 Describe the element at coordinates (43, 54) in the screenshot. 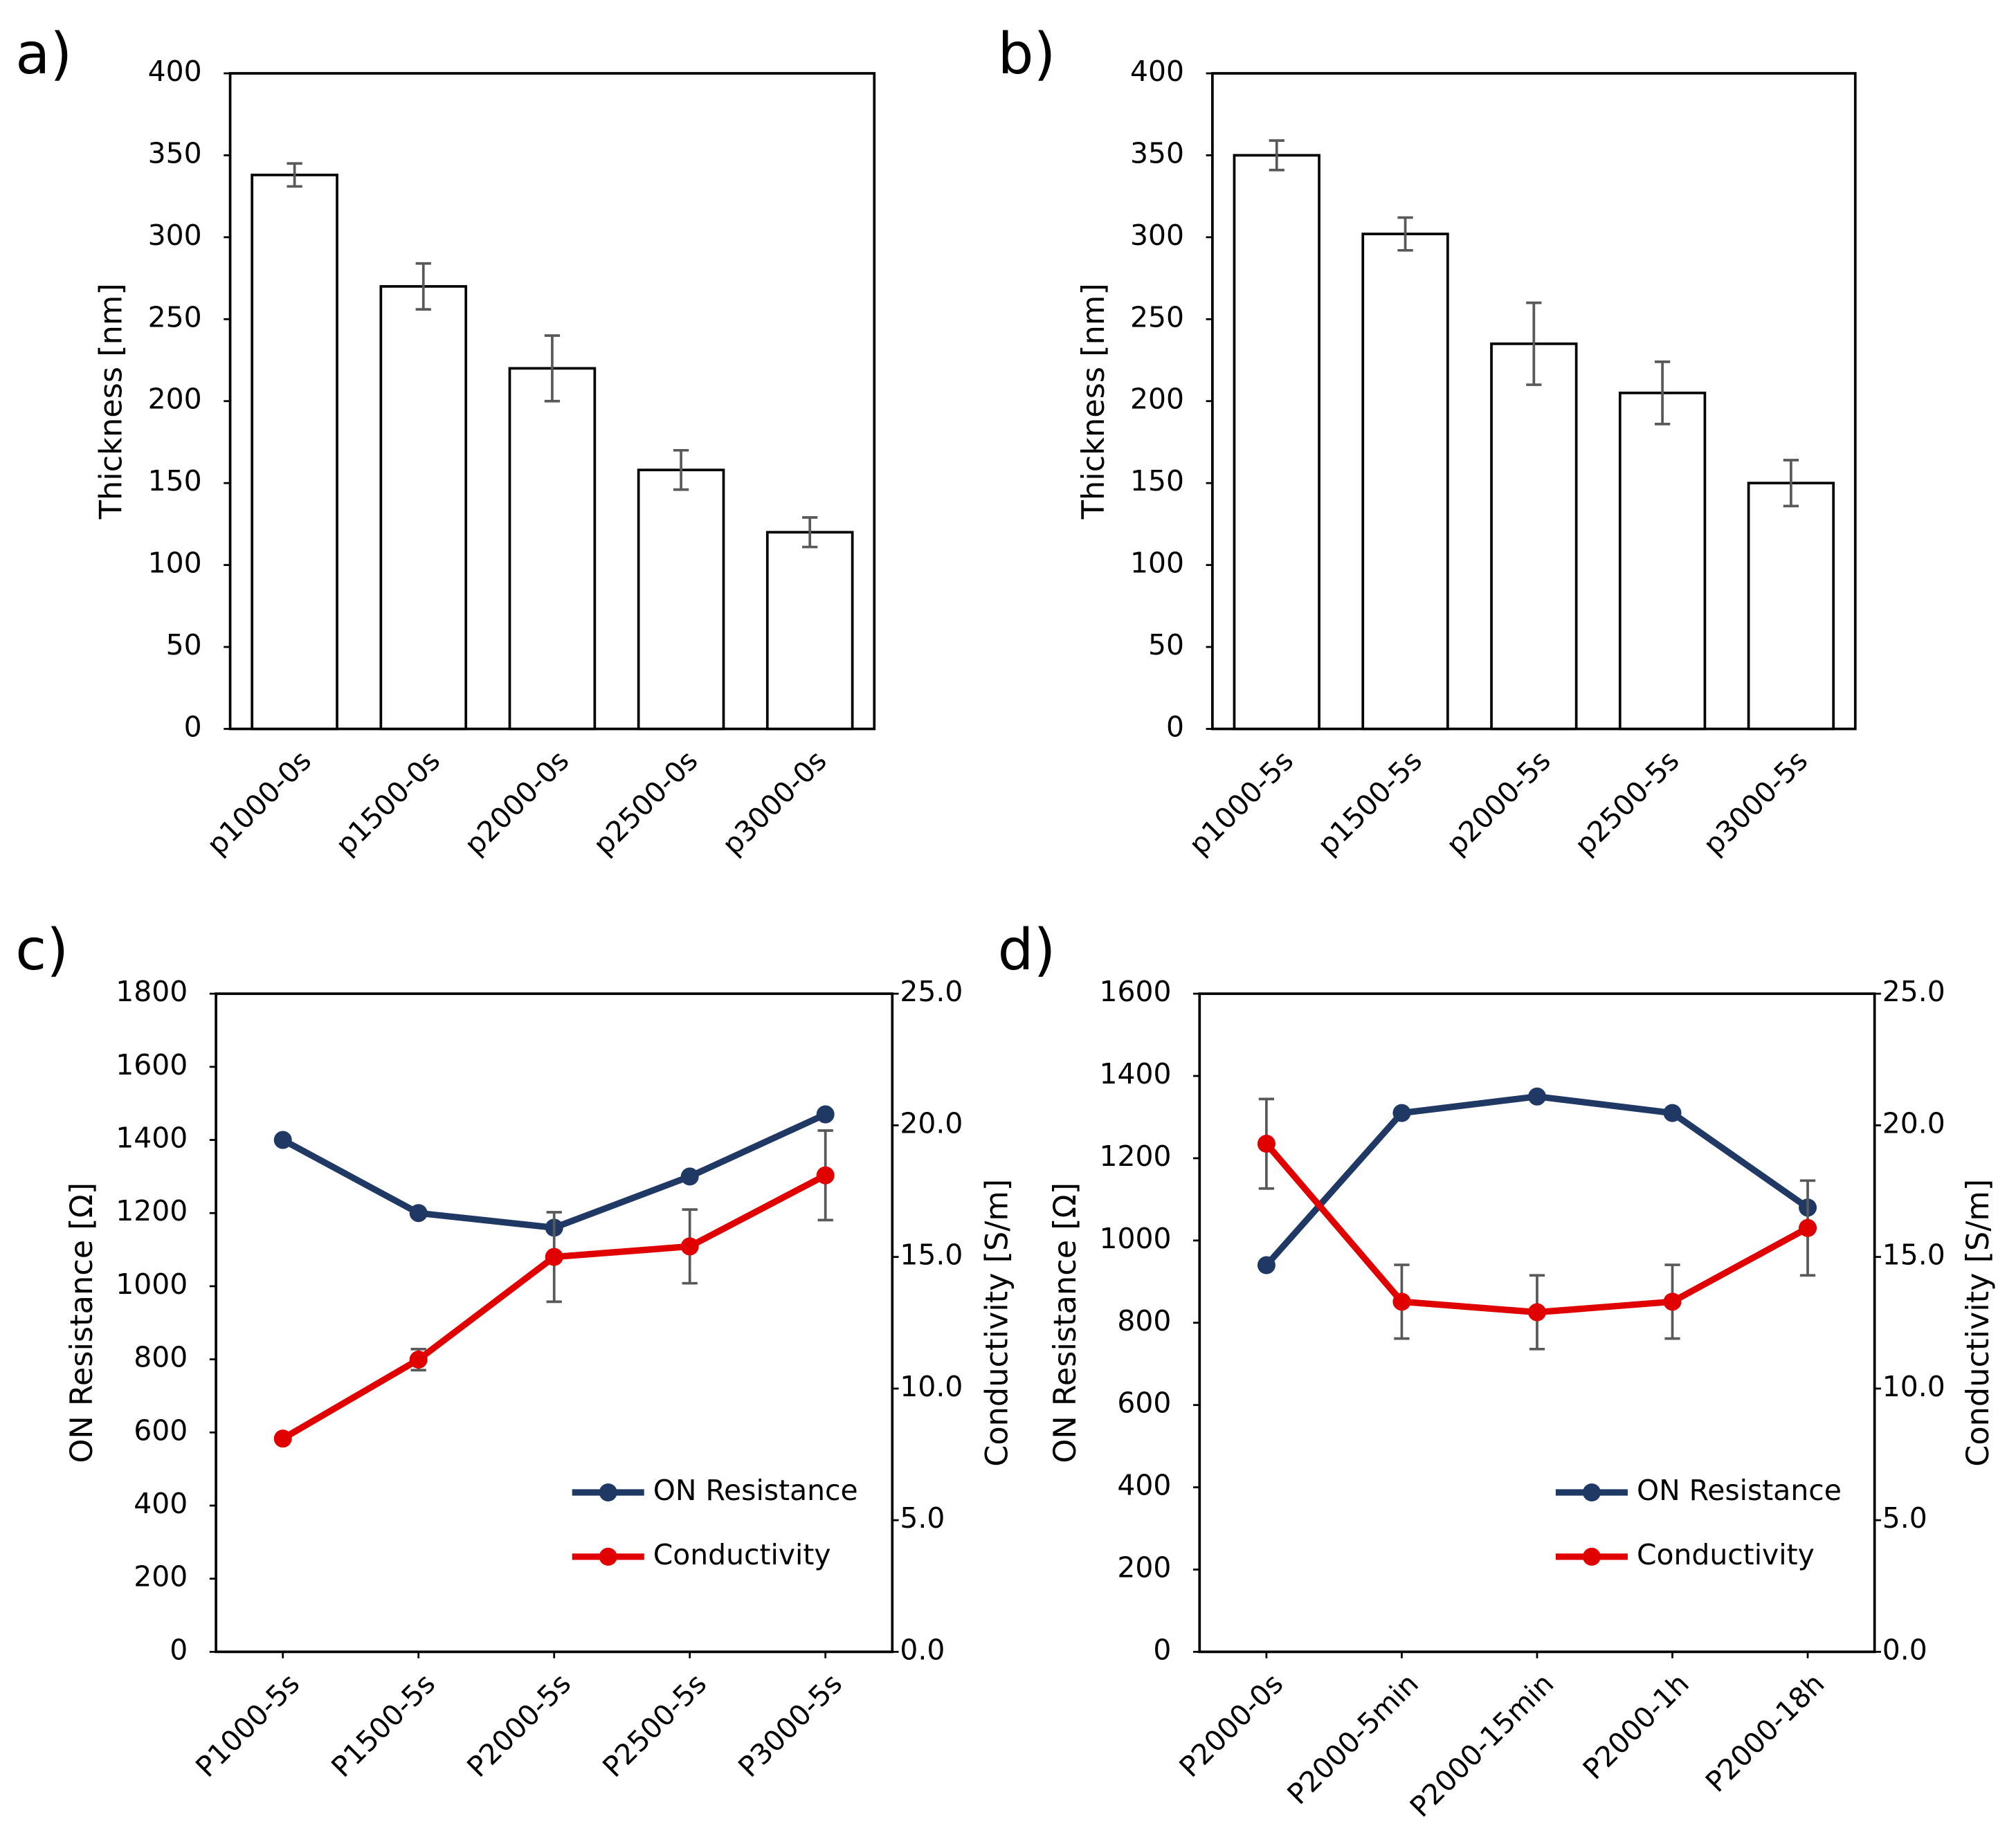

I see `panel-label: a)` at that location.